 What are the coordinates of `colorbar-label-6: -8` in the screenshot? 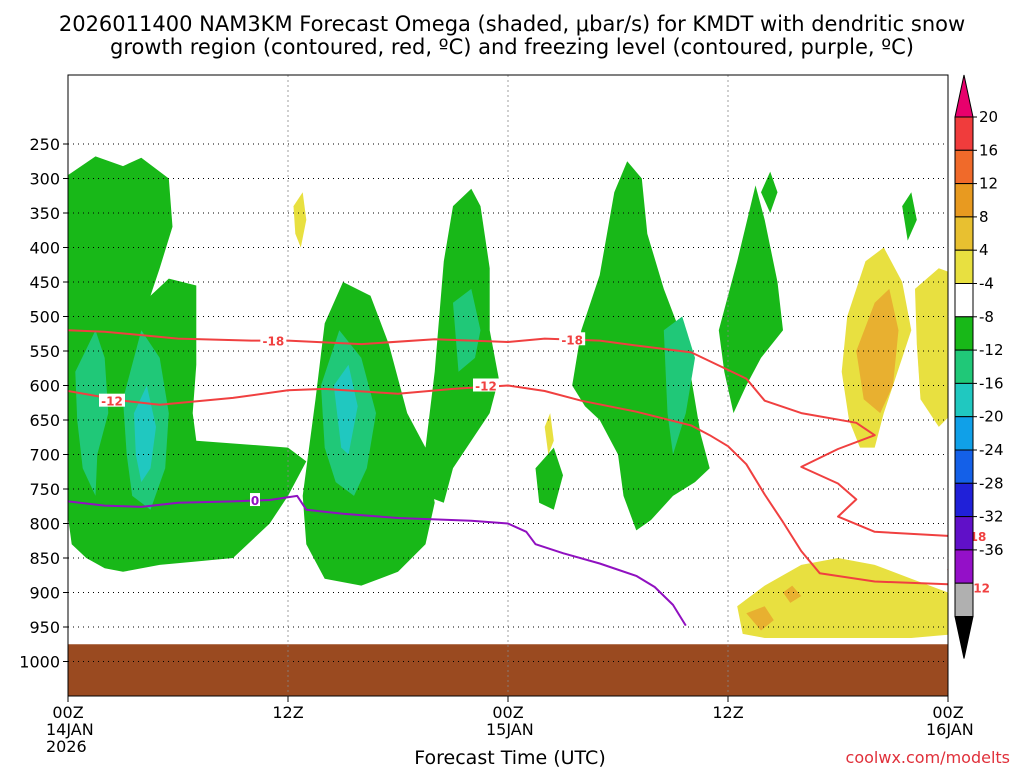 It's located at (986, 317).